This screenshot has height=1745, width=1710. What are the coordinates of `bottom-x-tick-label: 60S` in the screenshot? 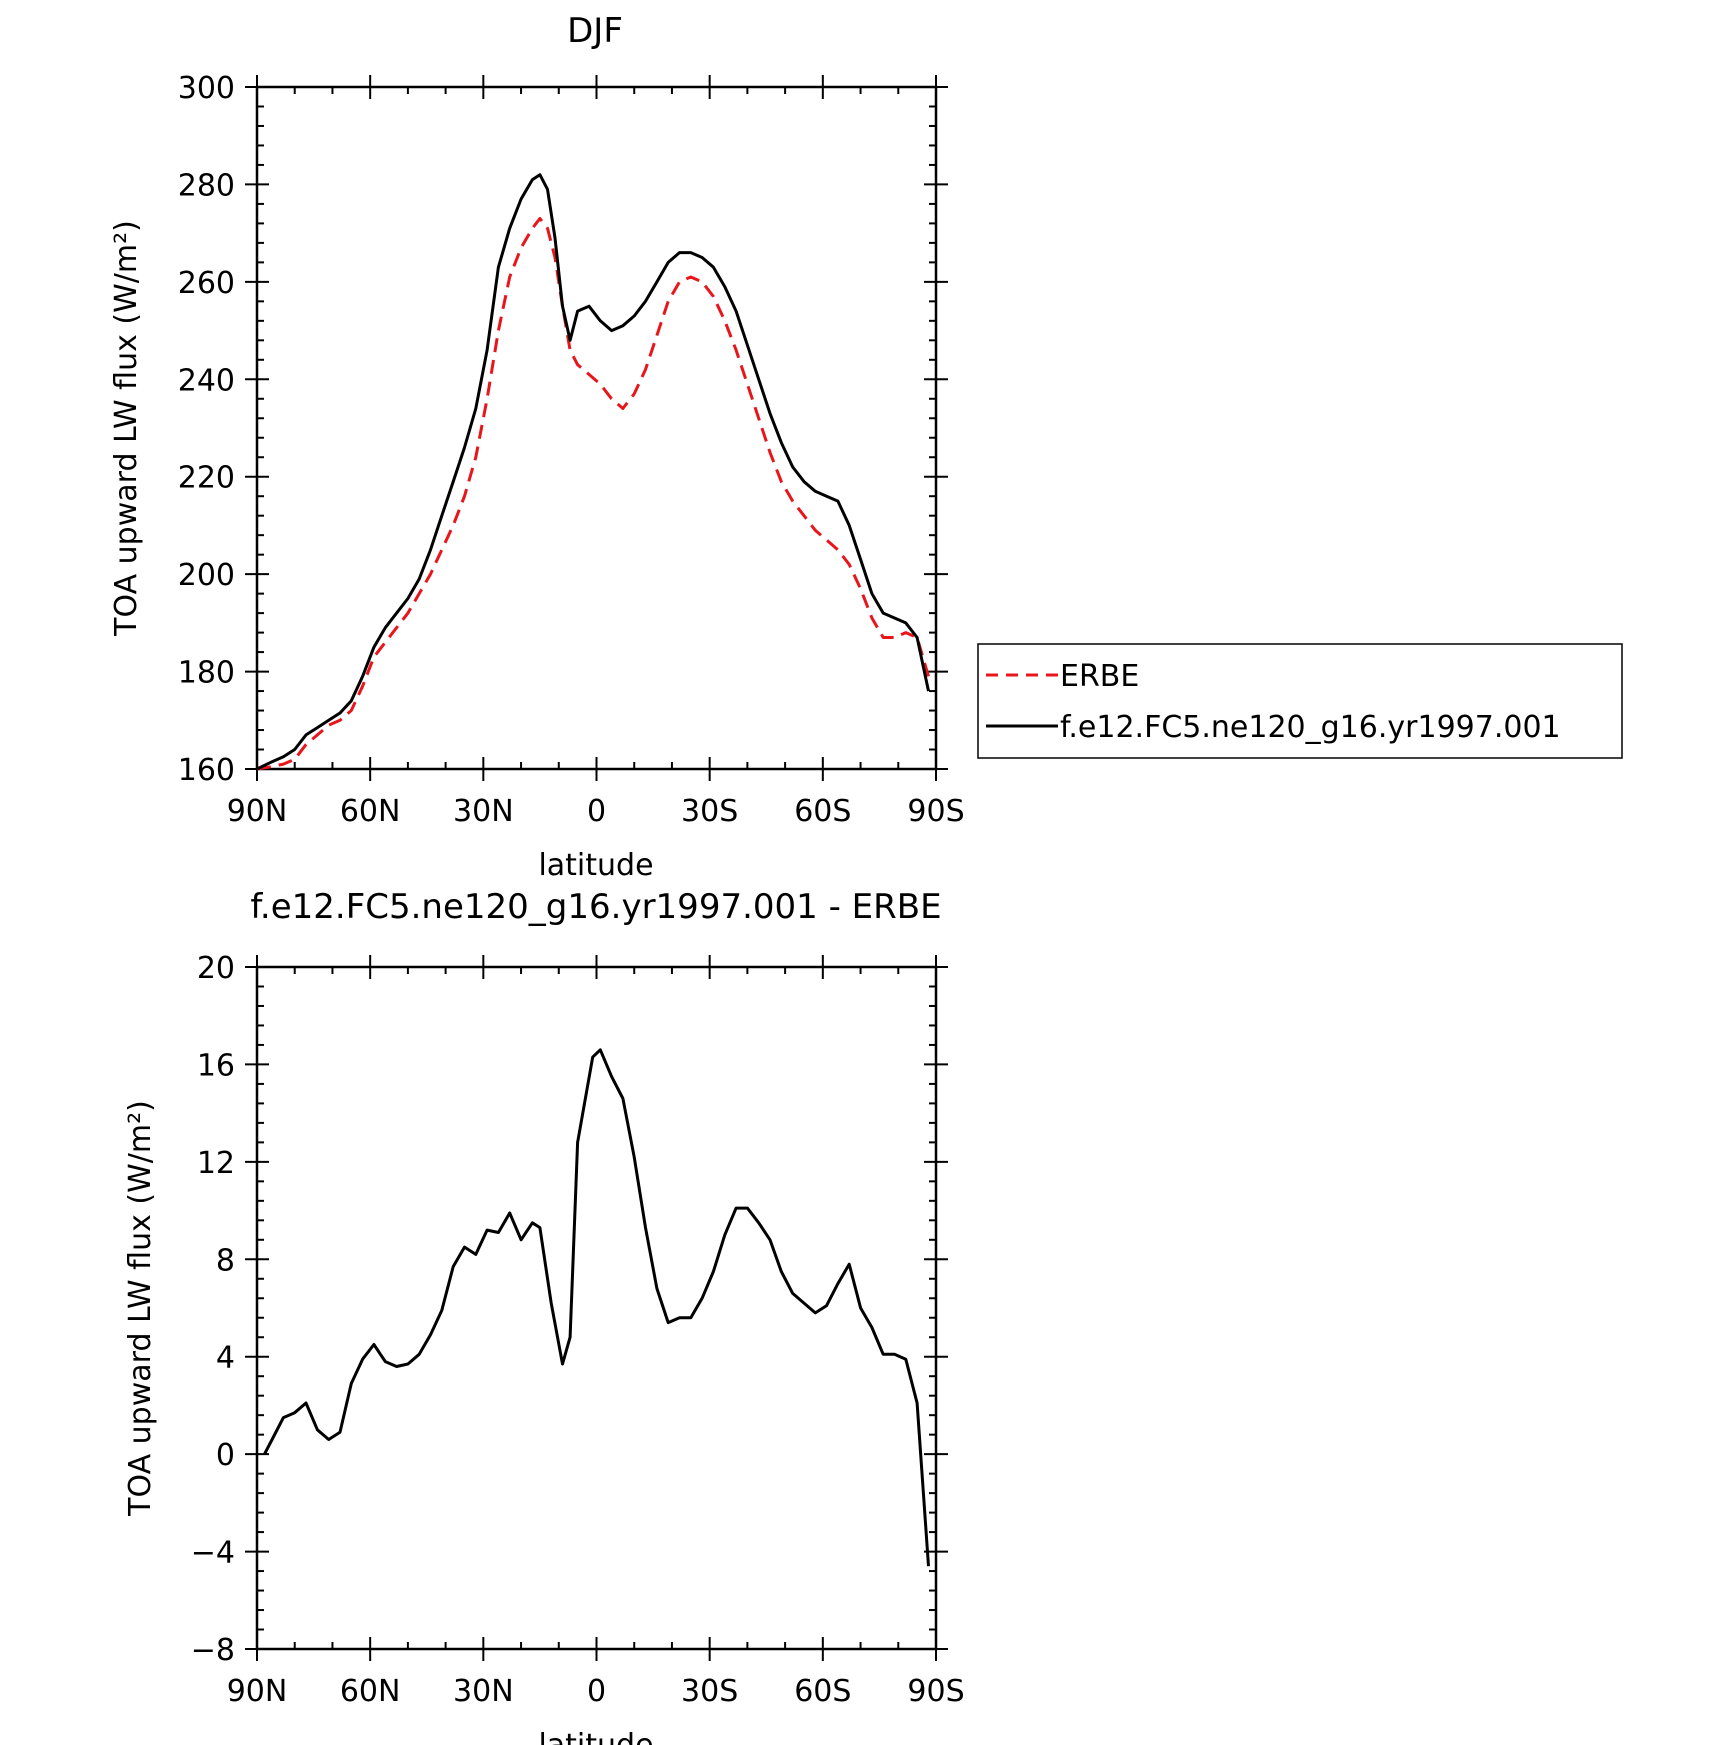 It's located at (822, 1691).